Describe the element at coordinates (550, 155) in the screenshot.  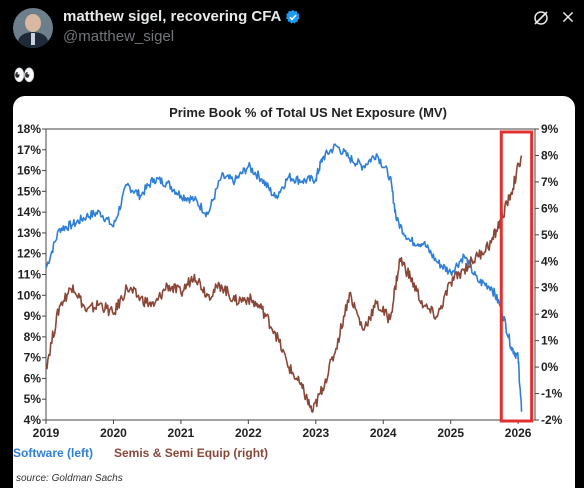
I see `right-tick-label: 8%` at that location.